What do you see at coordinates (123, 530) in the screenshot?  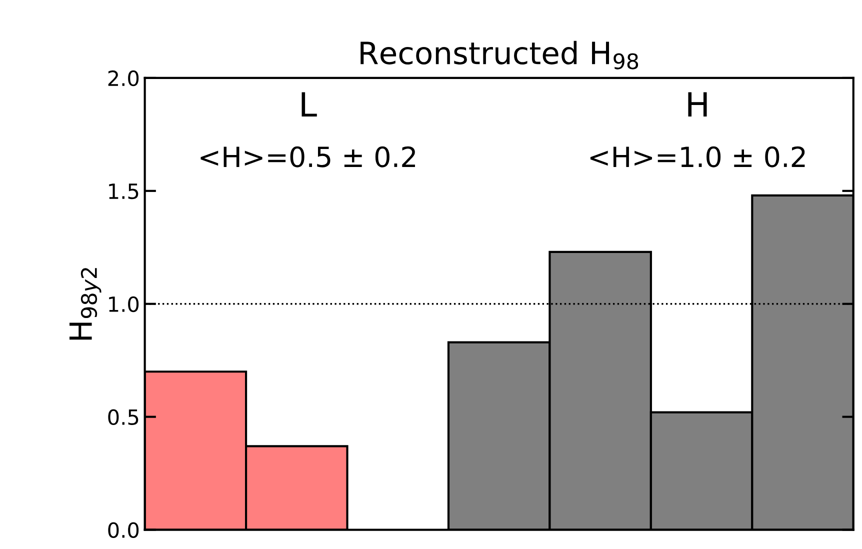 I see `y-tick-label: 0.0` at bounding box center [123, 530].